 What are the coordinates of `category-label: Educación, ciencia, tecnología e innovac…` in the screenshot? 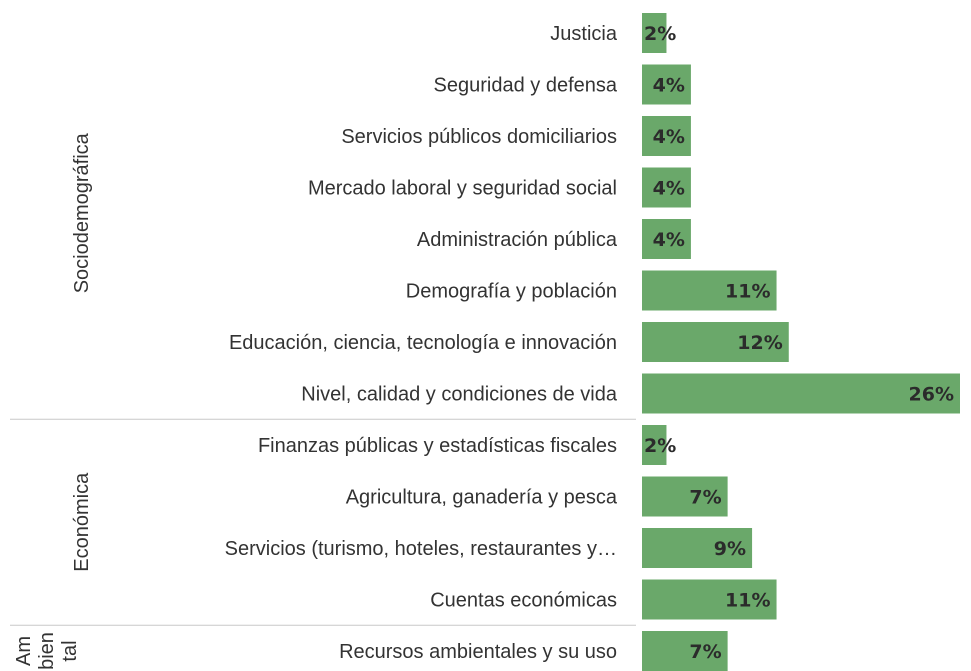 It's located at (423, 343).